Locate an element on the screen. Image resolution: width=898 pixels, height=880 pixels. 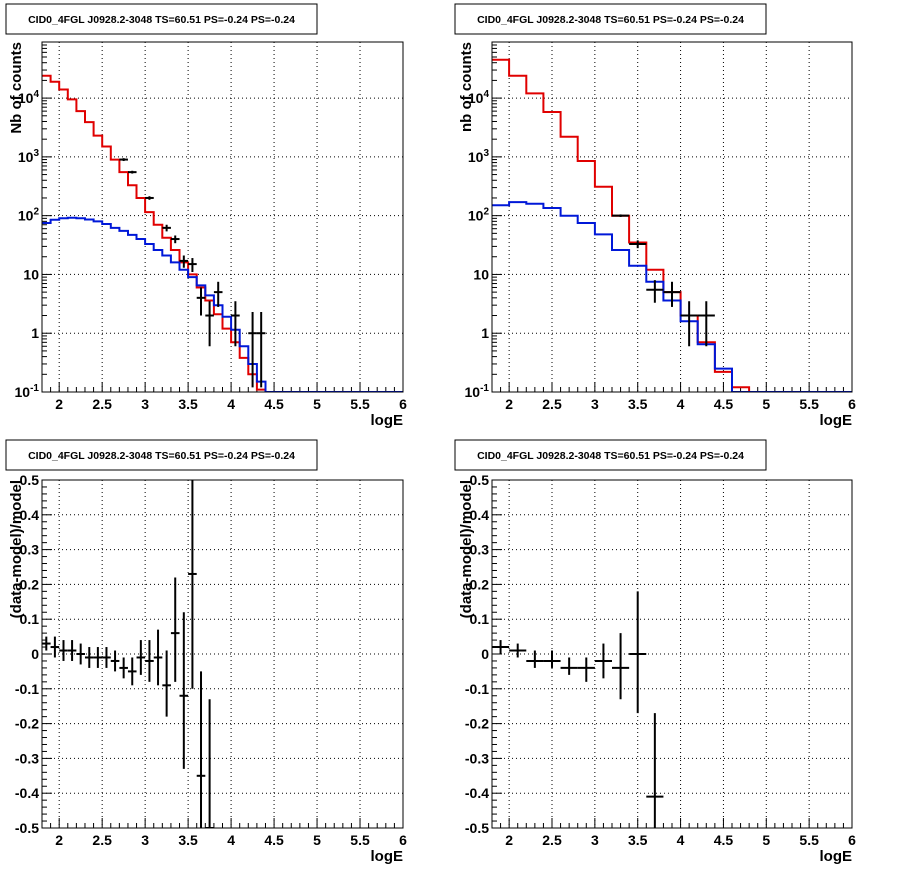
y-tick-label: 0.2 is located at coordinates (480, 584).